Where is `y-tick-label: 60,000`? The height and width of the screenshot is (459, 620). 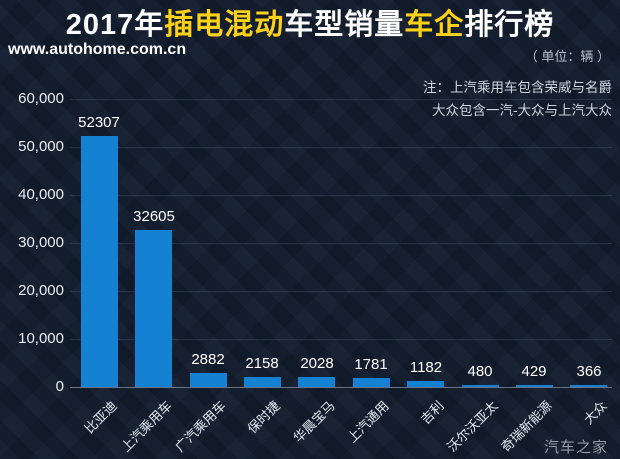 y-tick-label: 60,000 is located at coordinates (41, 98).